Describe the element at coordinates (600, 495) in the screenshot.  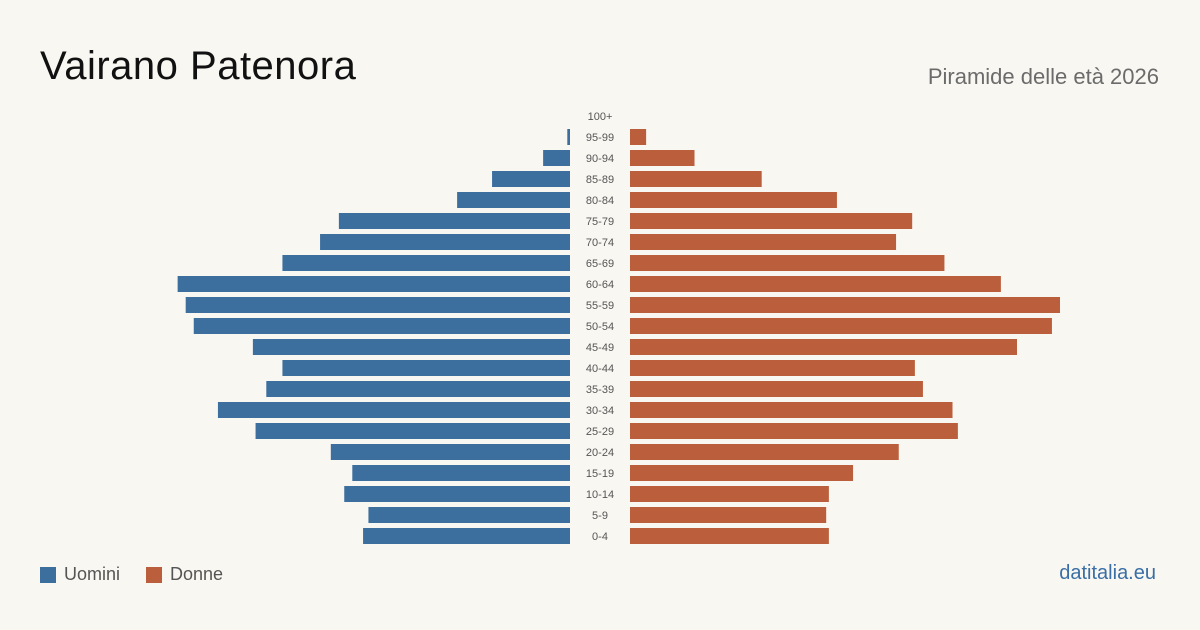
I see `age-group-label: 10-14` at that location.